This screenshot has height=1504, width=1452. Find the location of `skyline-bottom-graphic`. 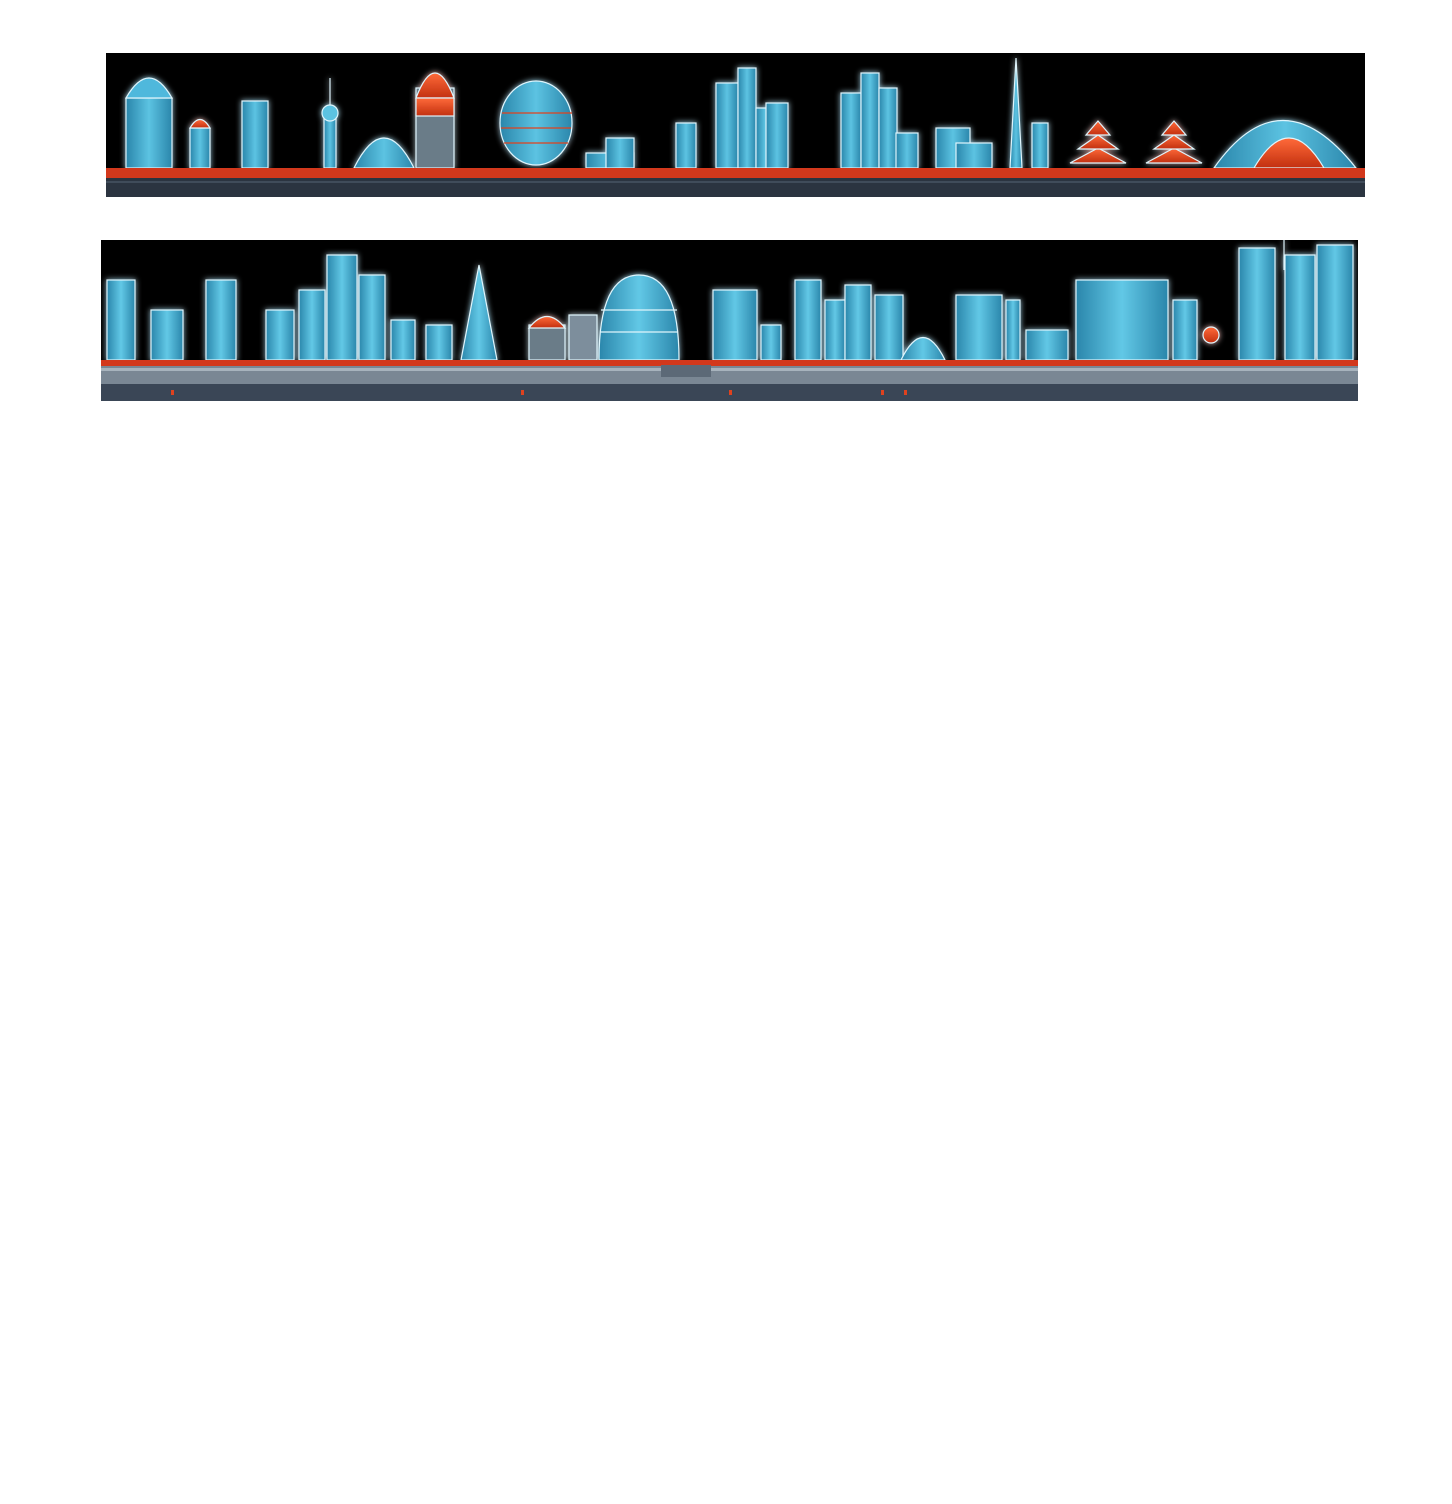

skyline-bottom-graphic is located at coordinates (729, 320).